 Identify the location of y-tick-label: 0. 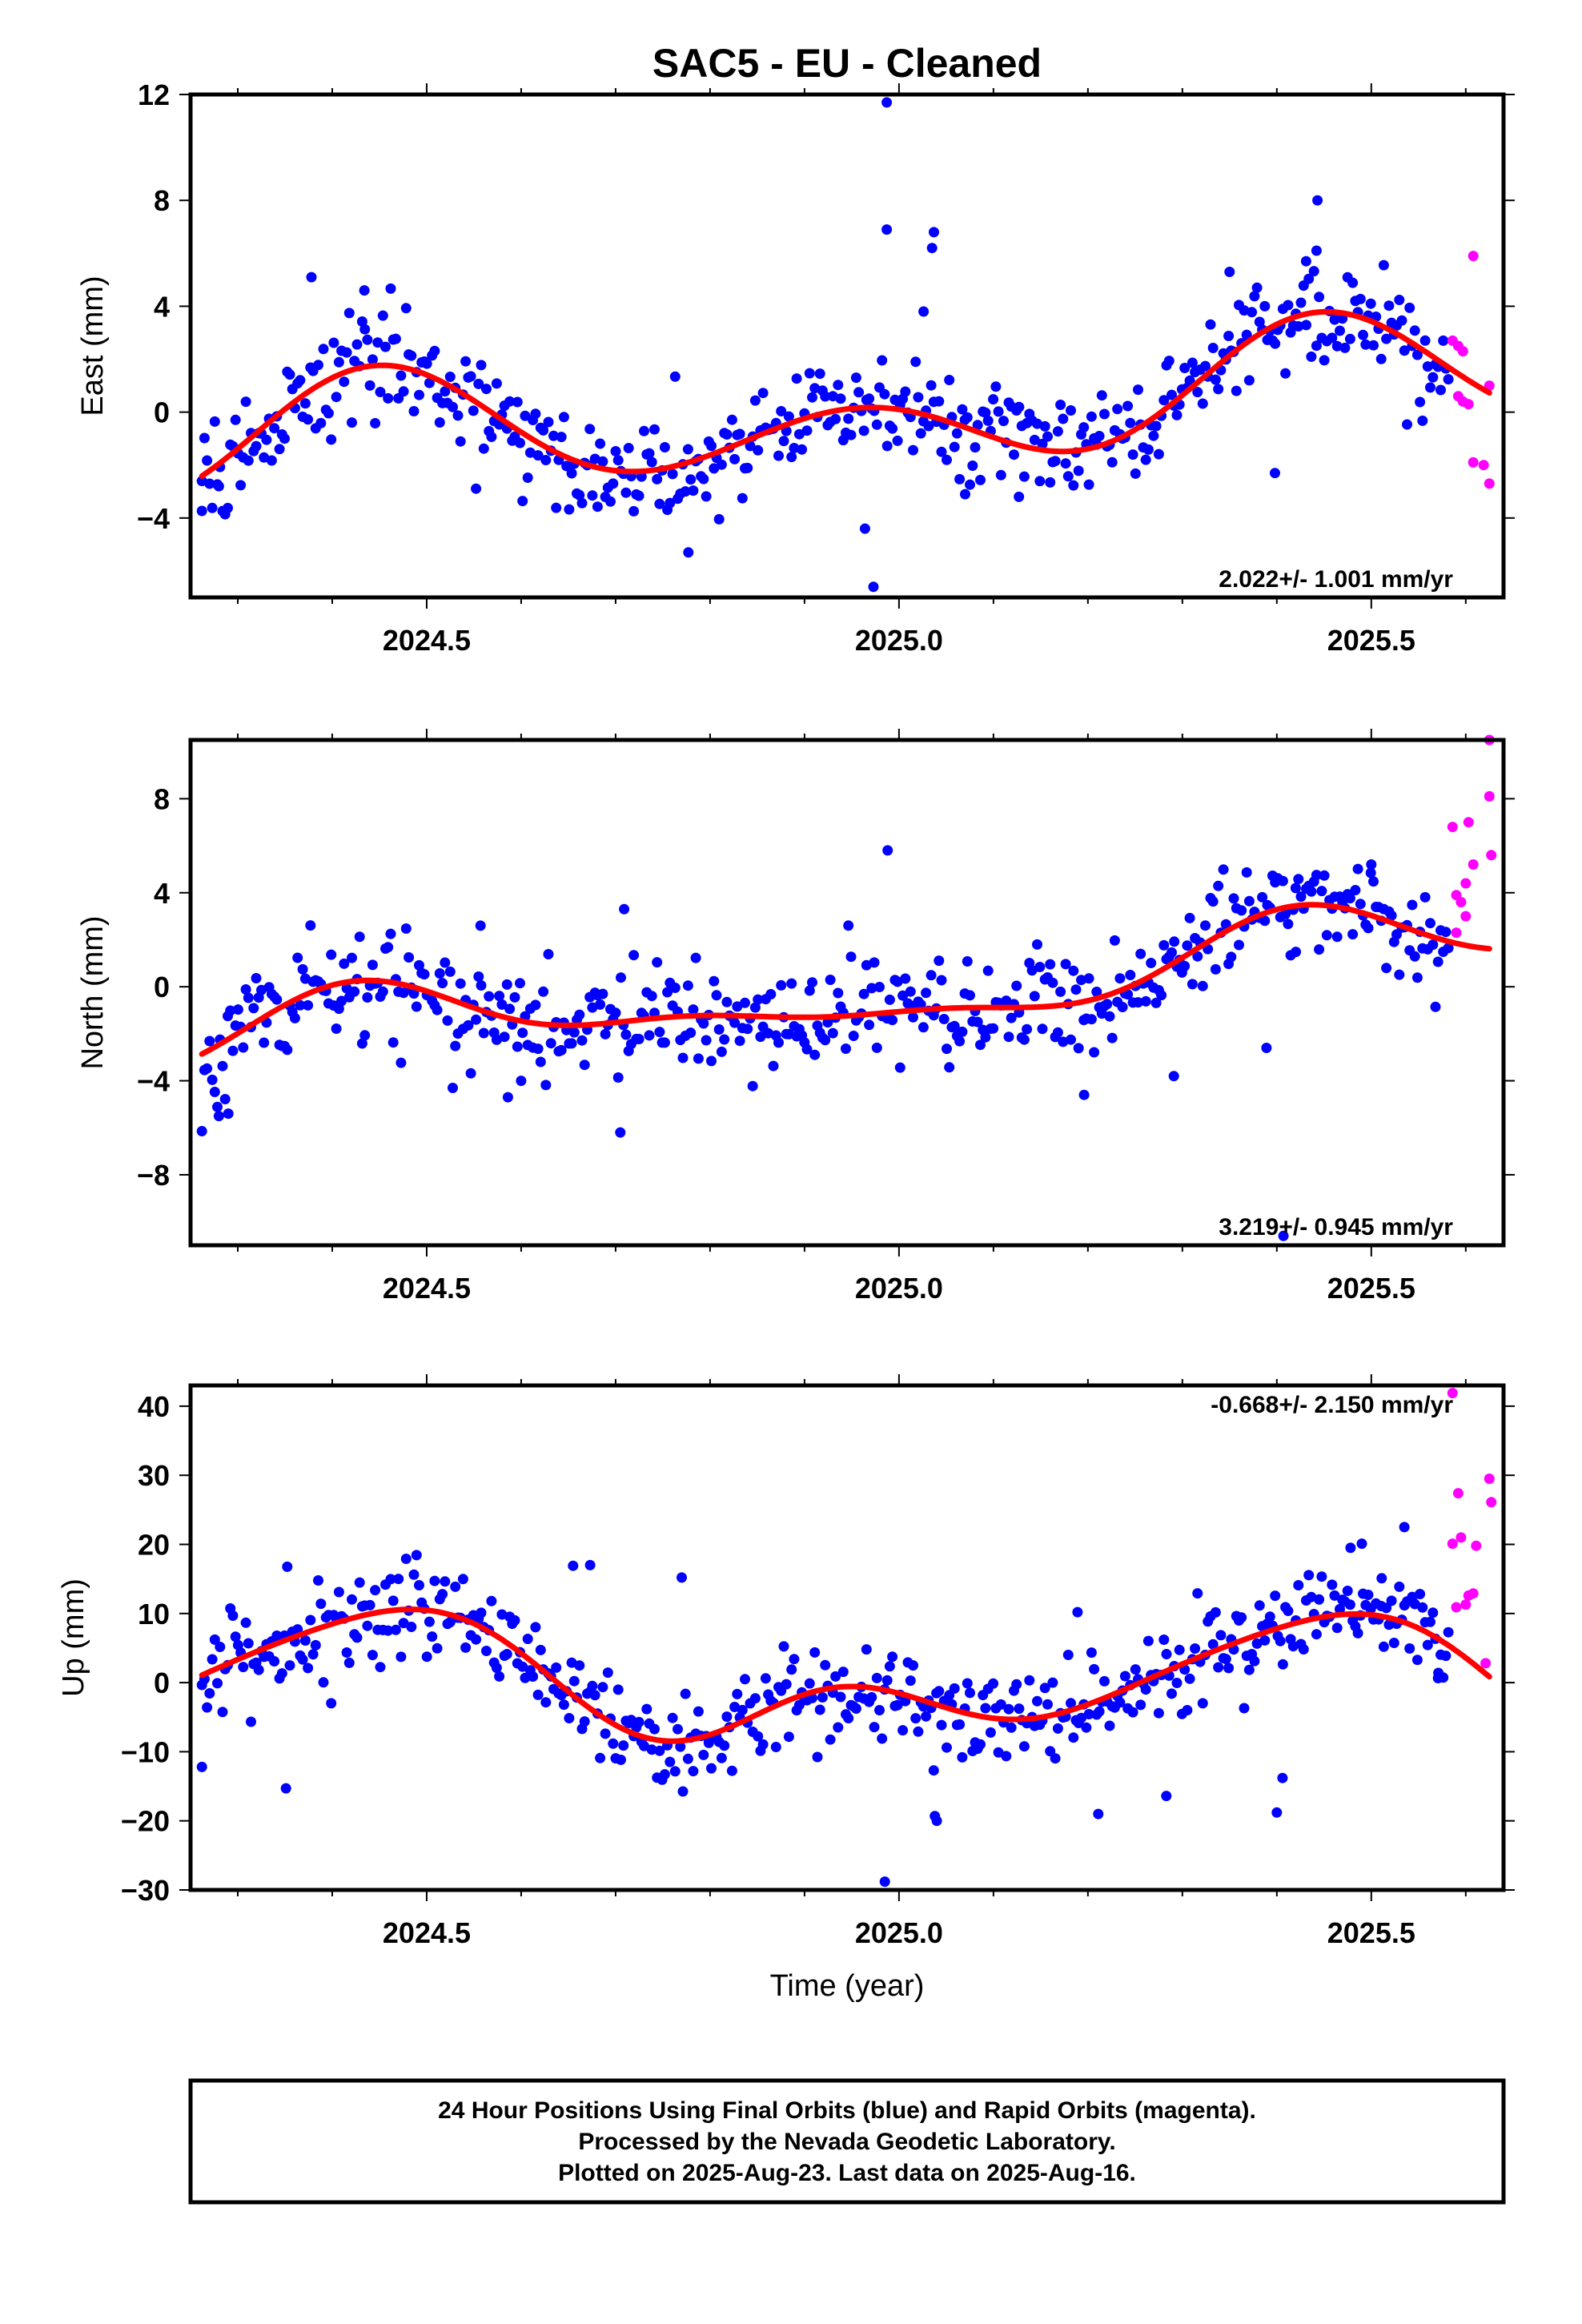
(162, 987).